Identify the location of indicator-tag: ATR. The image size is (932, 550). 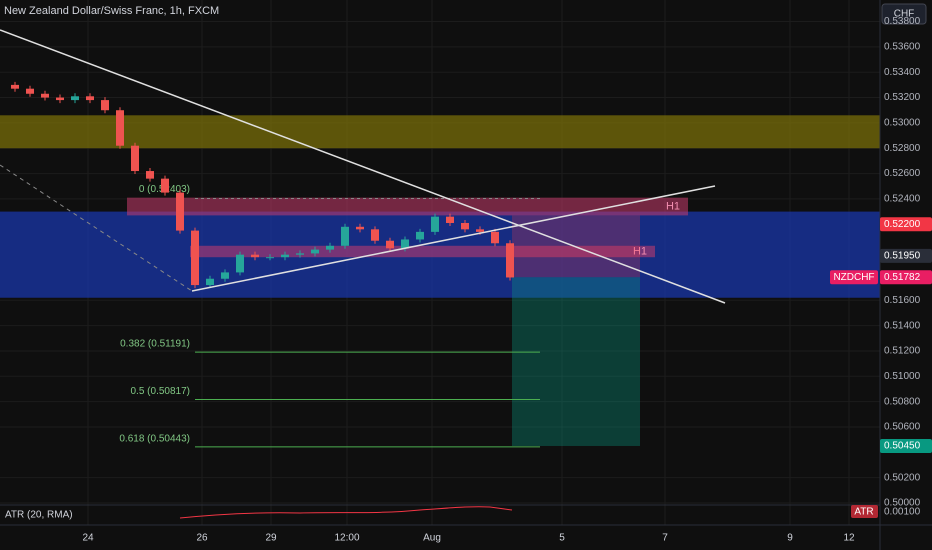
(863, 512).